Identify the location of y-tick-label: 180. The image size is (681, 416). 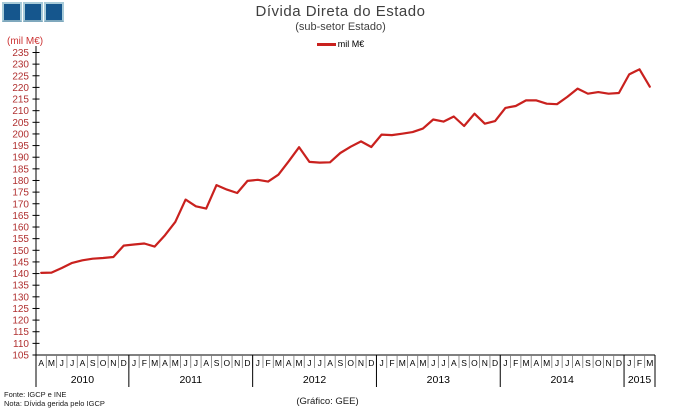
(20, 181).